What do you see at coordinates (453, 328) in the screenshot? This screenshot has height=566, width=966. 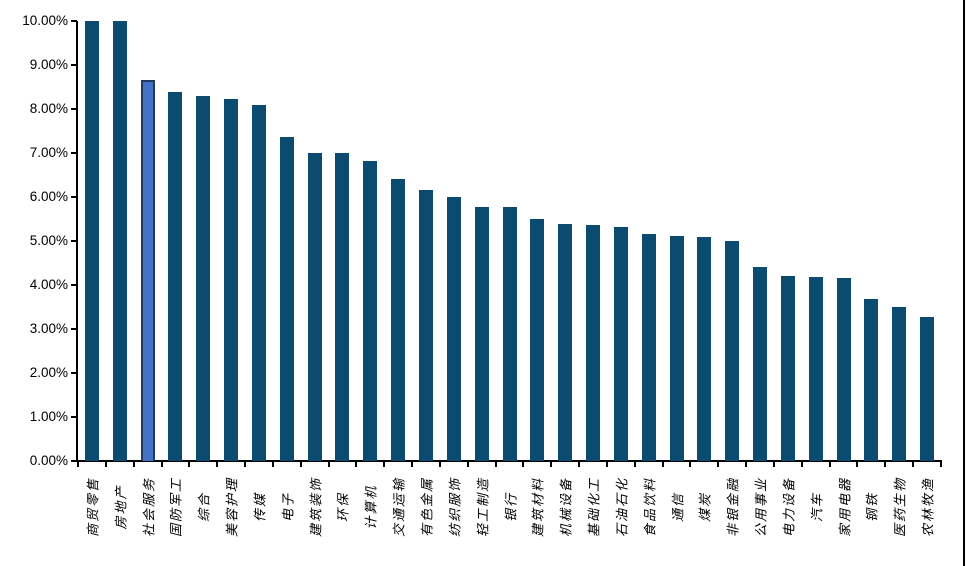 I see `bar-纺织服饰` at bounding box center [453, 328].